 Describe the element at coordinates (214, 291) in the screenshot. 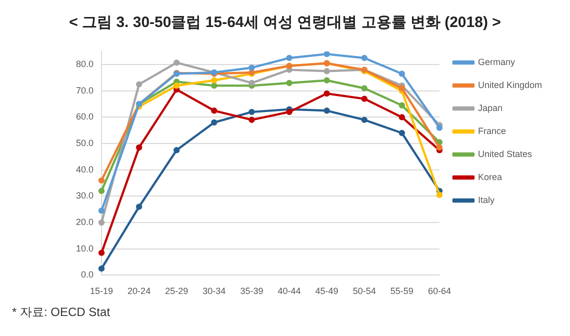

I see `x-tick-label: 30-34` at that location.